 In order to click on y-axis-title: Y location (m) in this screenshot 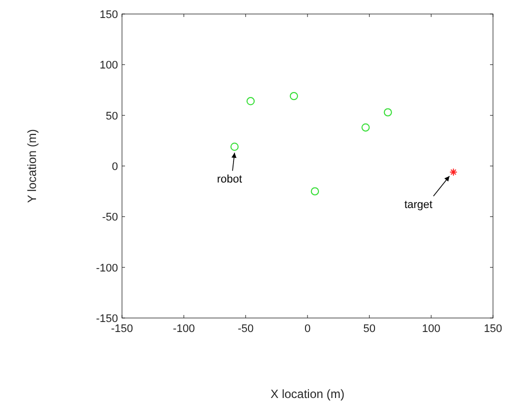, I will do `click(32, 166)`.